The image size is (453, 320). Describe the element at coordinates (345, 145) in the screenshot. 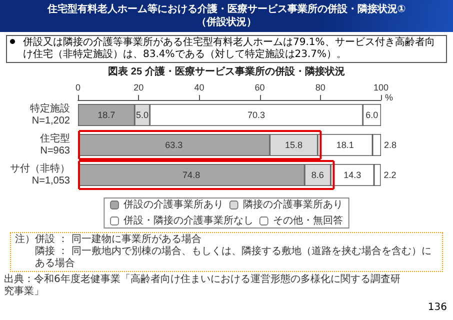

I see `data-label: 18.1` at that location.